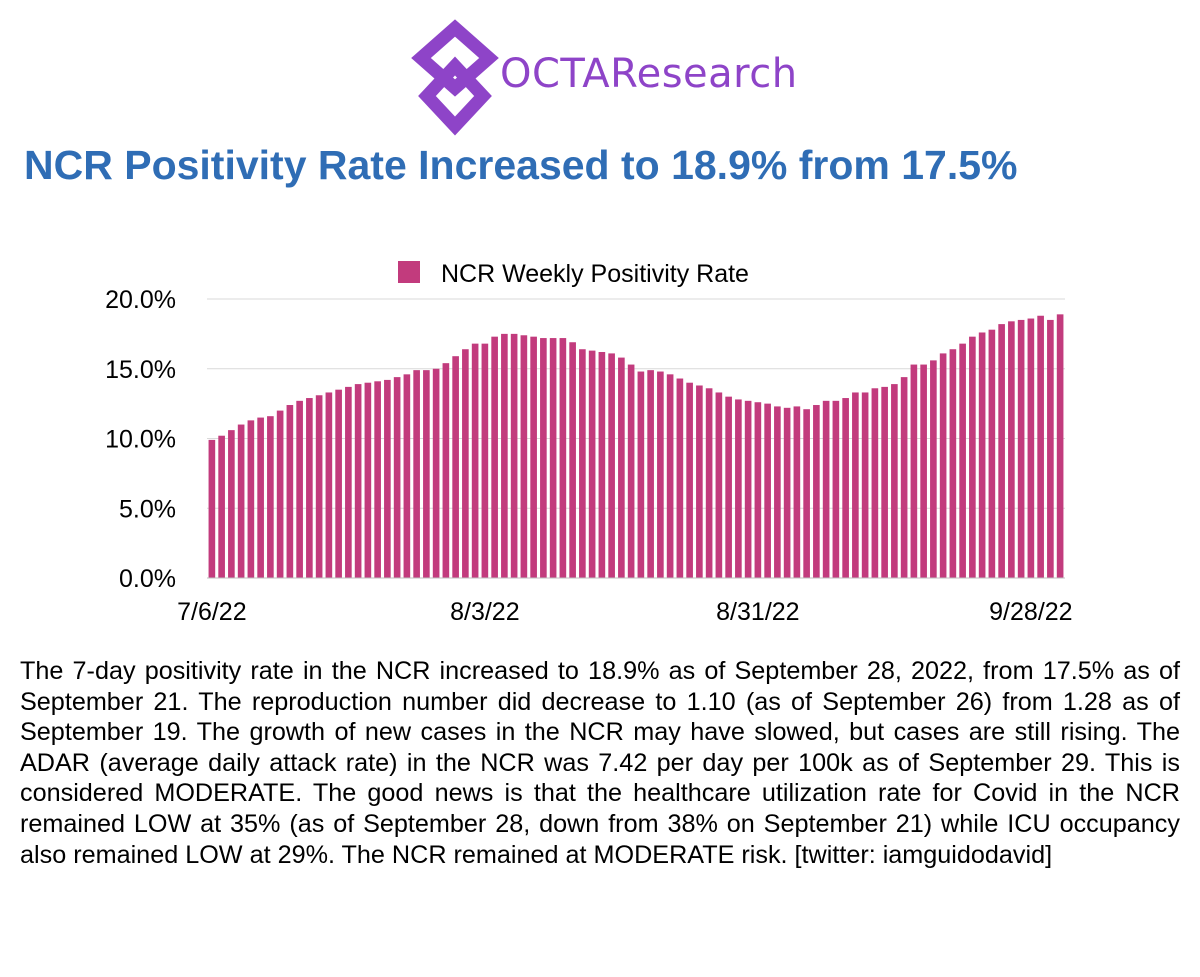 The width and height of the screenshot is (1200, 977). What do you see at coordinates (485, 612) in the screenshot?
I see `x-tick-label: 8/3/22` at bounding box center [485, 612].